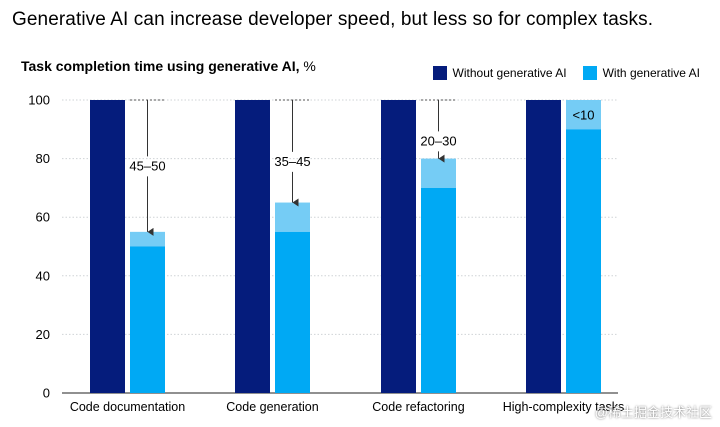 This screenshot has height=427, width=720. I want to click on legend-item-without: Without generative AI, so click(499, 73).